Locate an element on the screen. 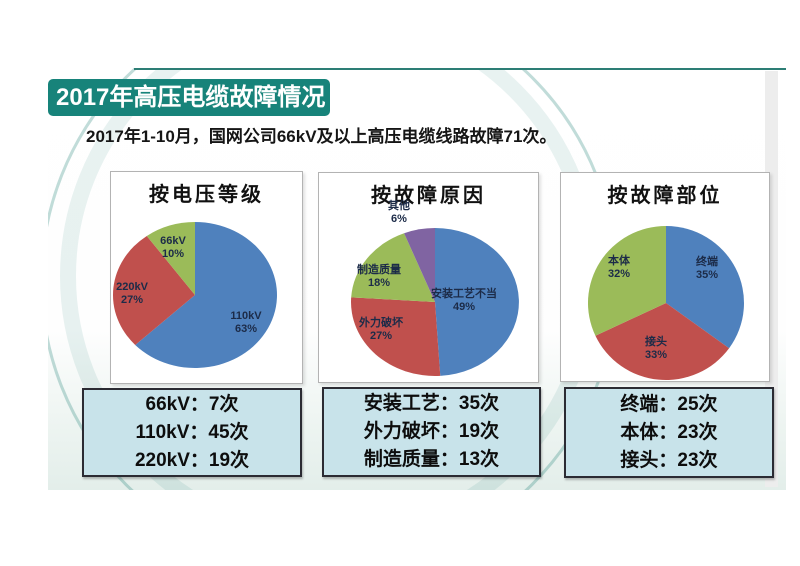  slice-name: 其他 is located at coordinates (399, 206).